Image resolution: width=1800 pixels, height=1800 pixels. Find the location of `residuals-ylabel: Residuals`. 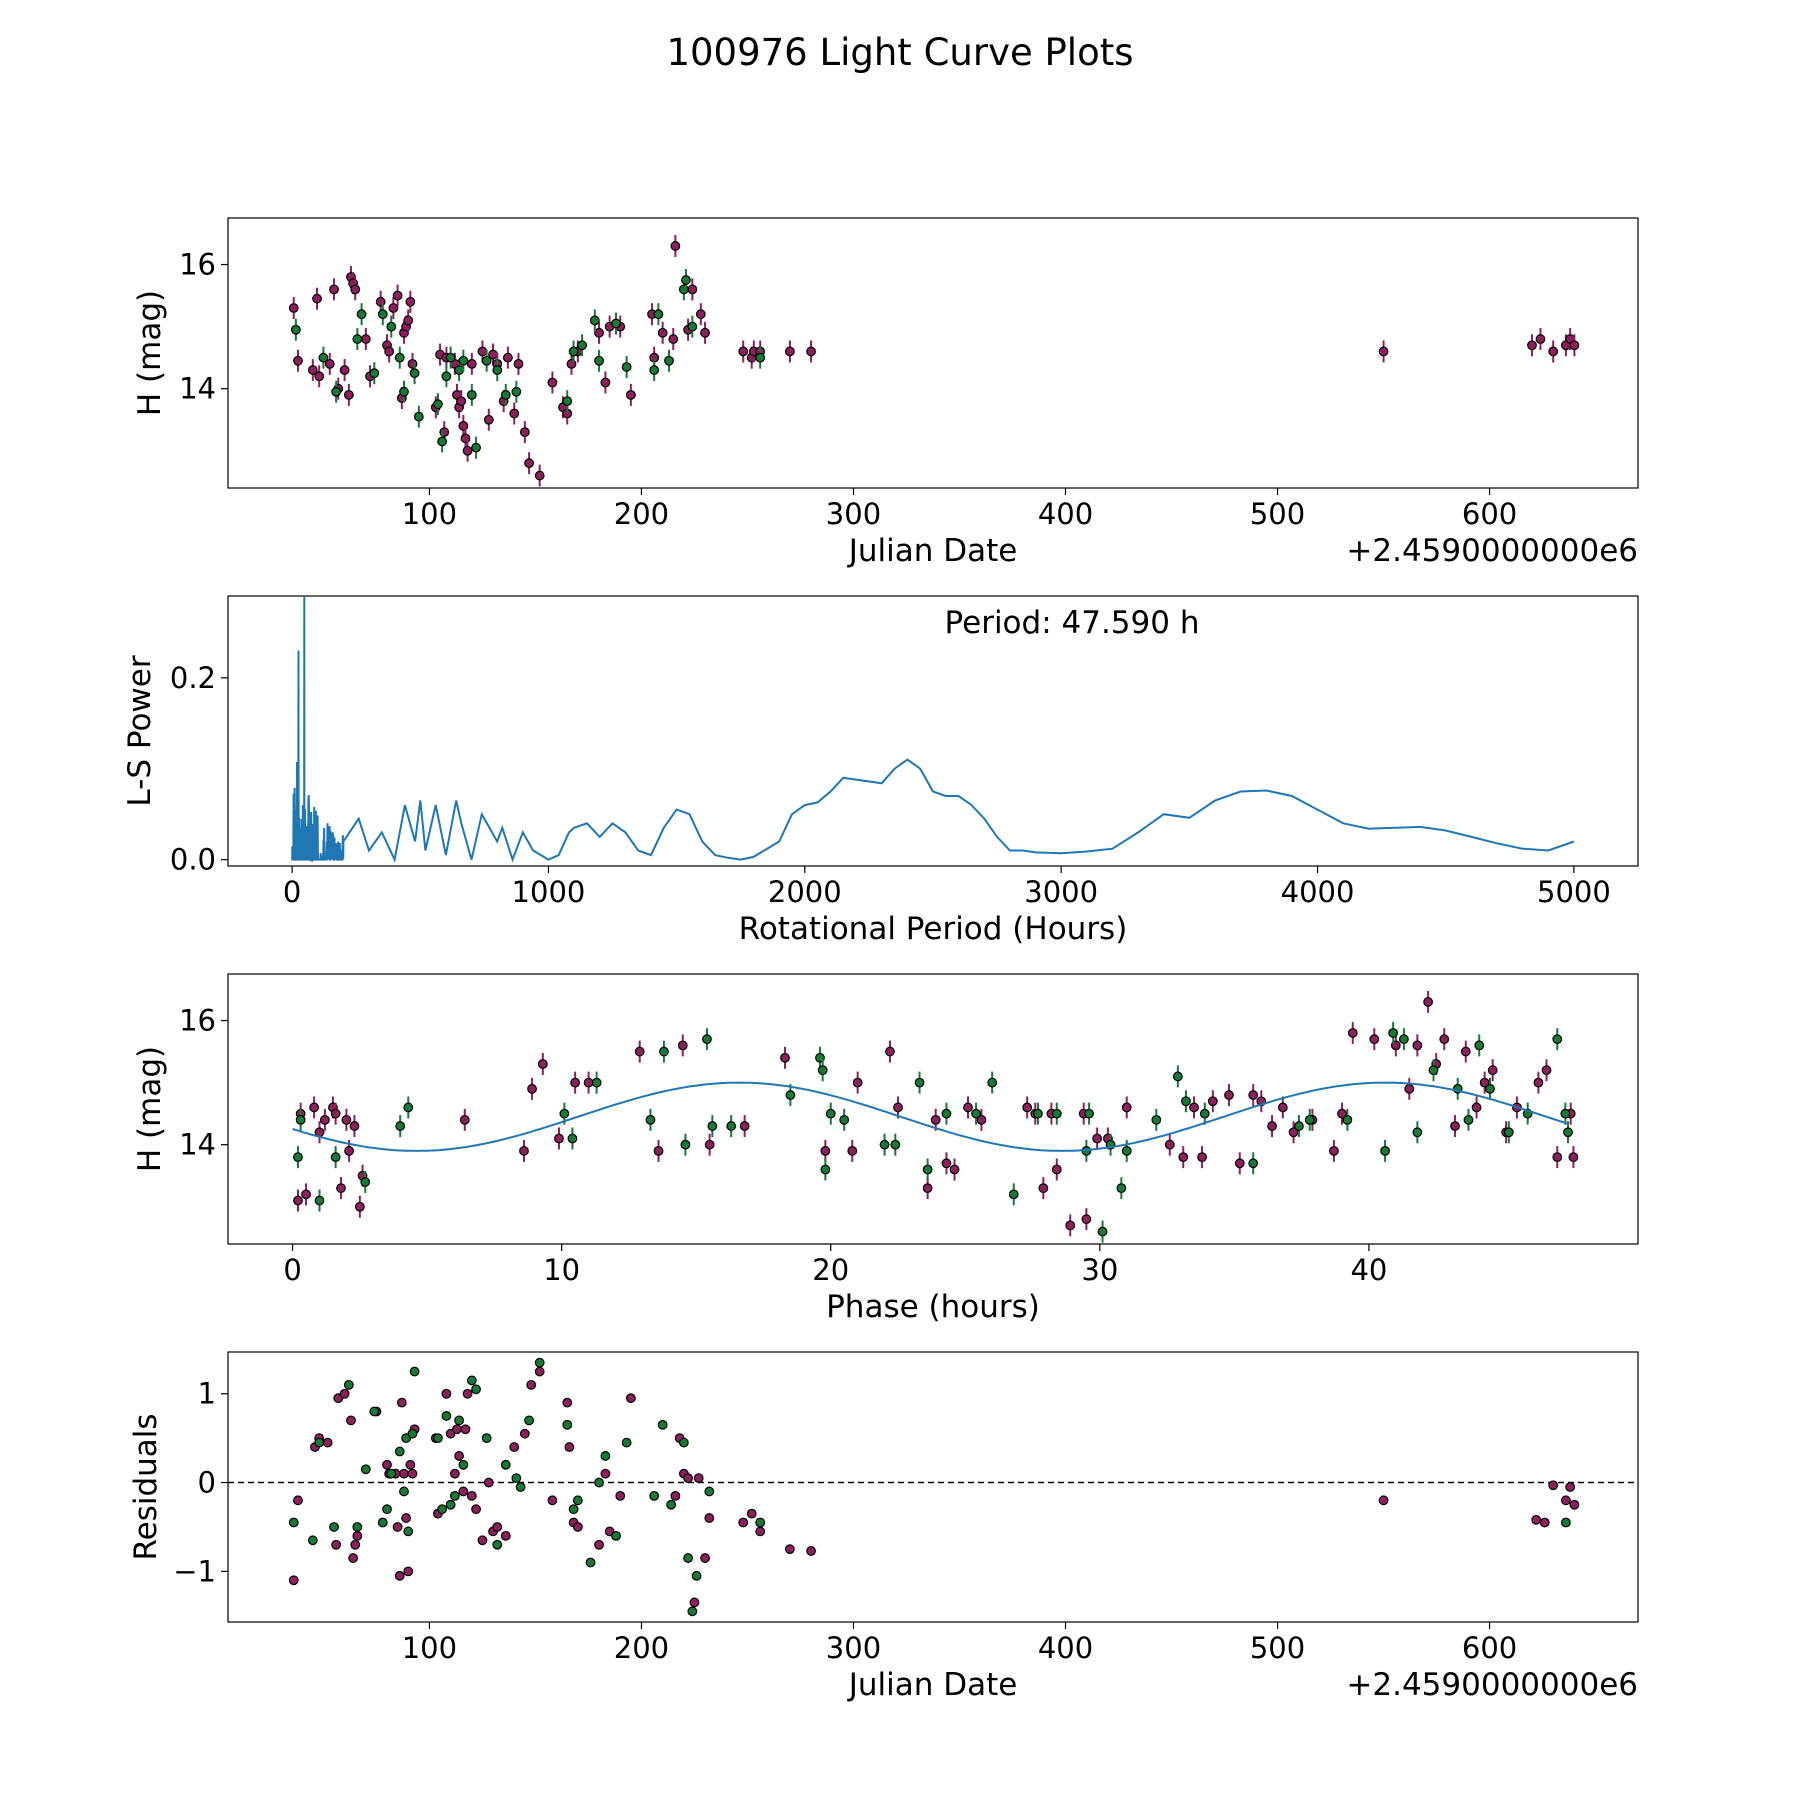

residuals-ylabel: Residuals is located at coordinates (146, 1486).